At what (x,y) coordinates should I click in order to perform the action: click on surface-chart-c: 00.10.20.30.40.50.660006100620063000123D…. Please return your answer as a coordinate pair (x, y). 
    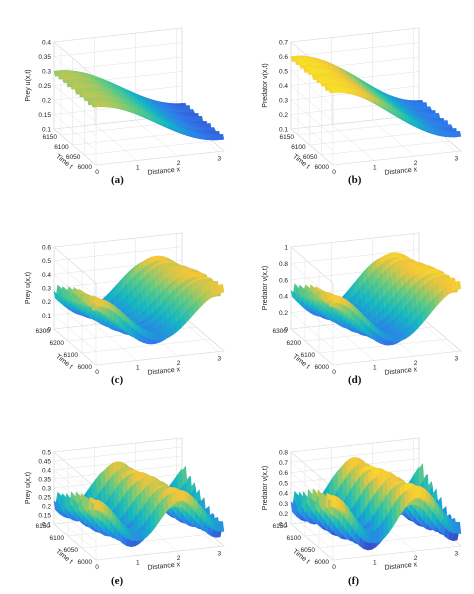
    Looking at the image, I should click on (125, 304).